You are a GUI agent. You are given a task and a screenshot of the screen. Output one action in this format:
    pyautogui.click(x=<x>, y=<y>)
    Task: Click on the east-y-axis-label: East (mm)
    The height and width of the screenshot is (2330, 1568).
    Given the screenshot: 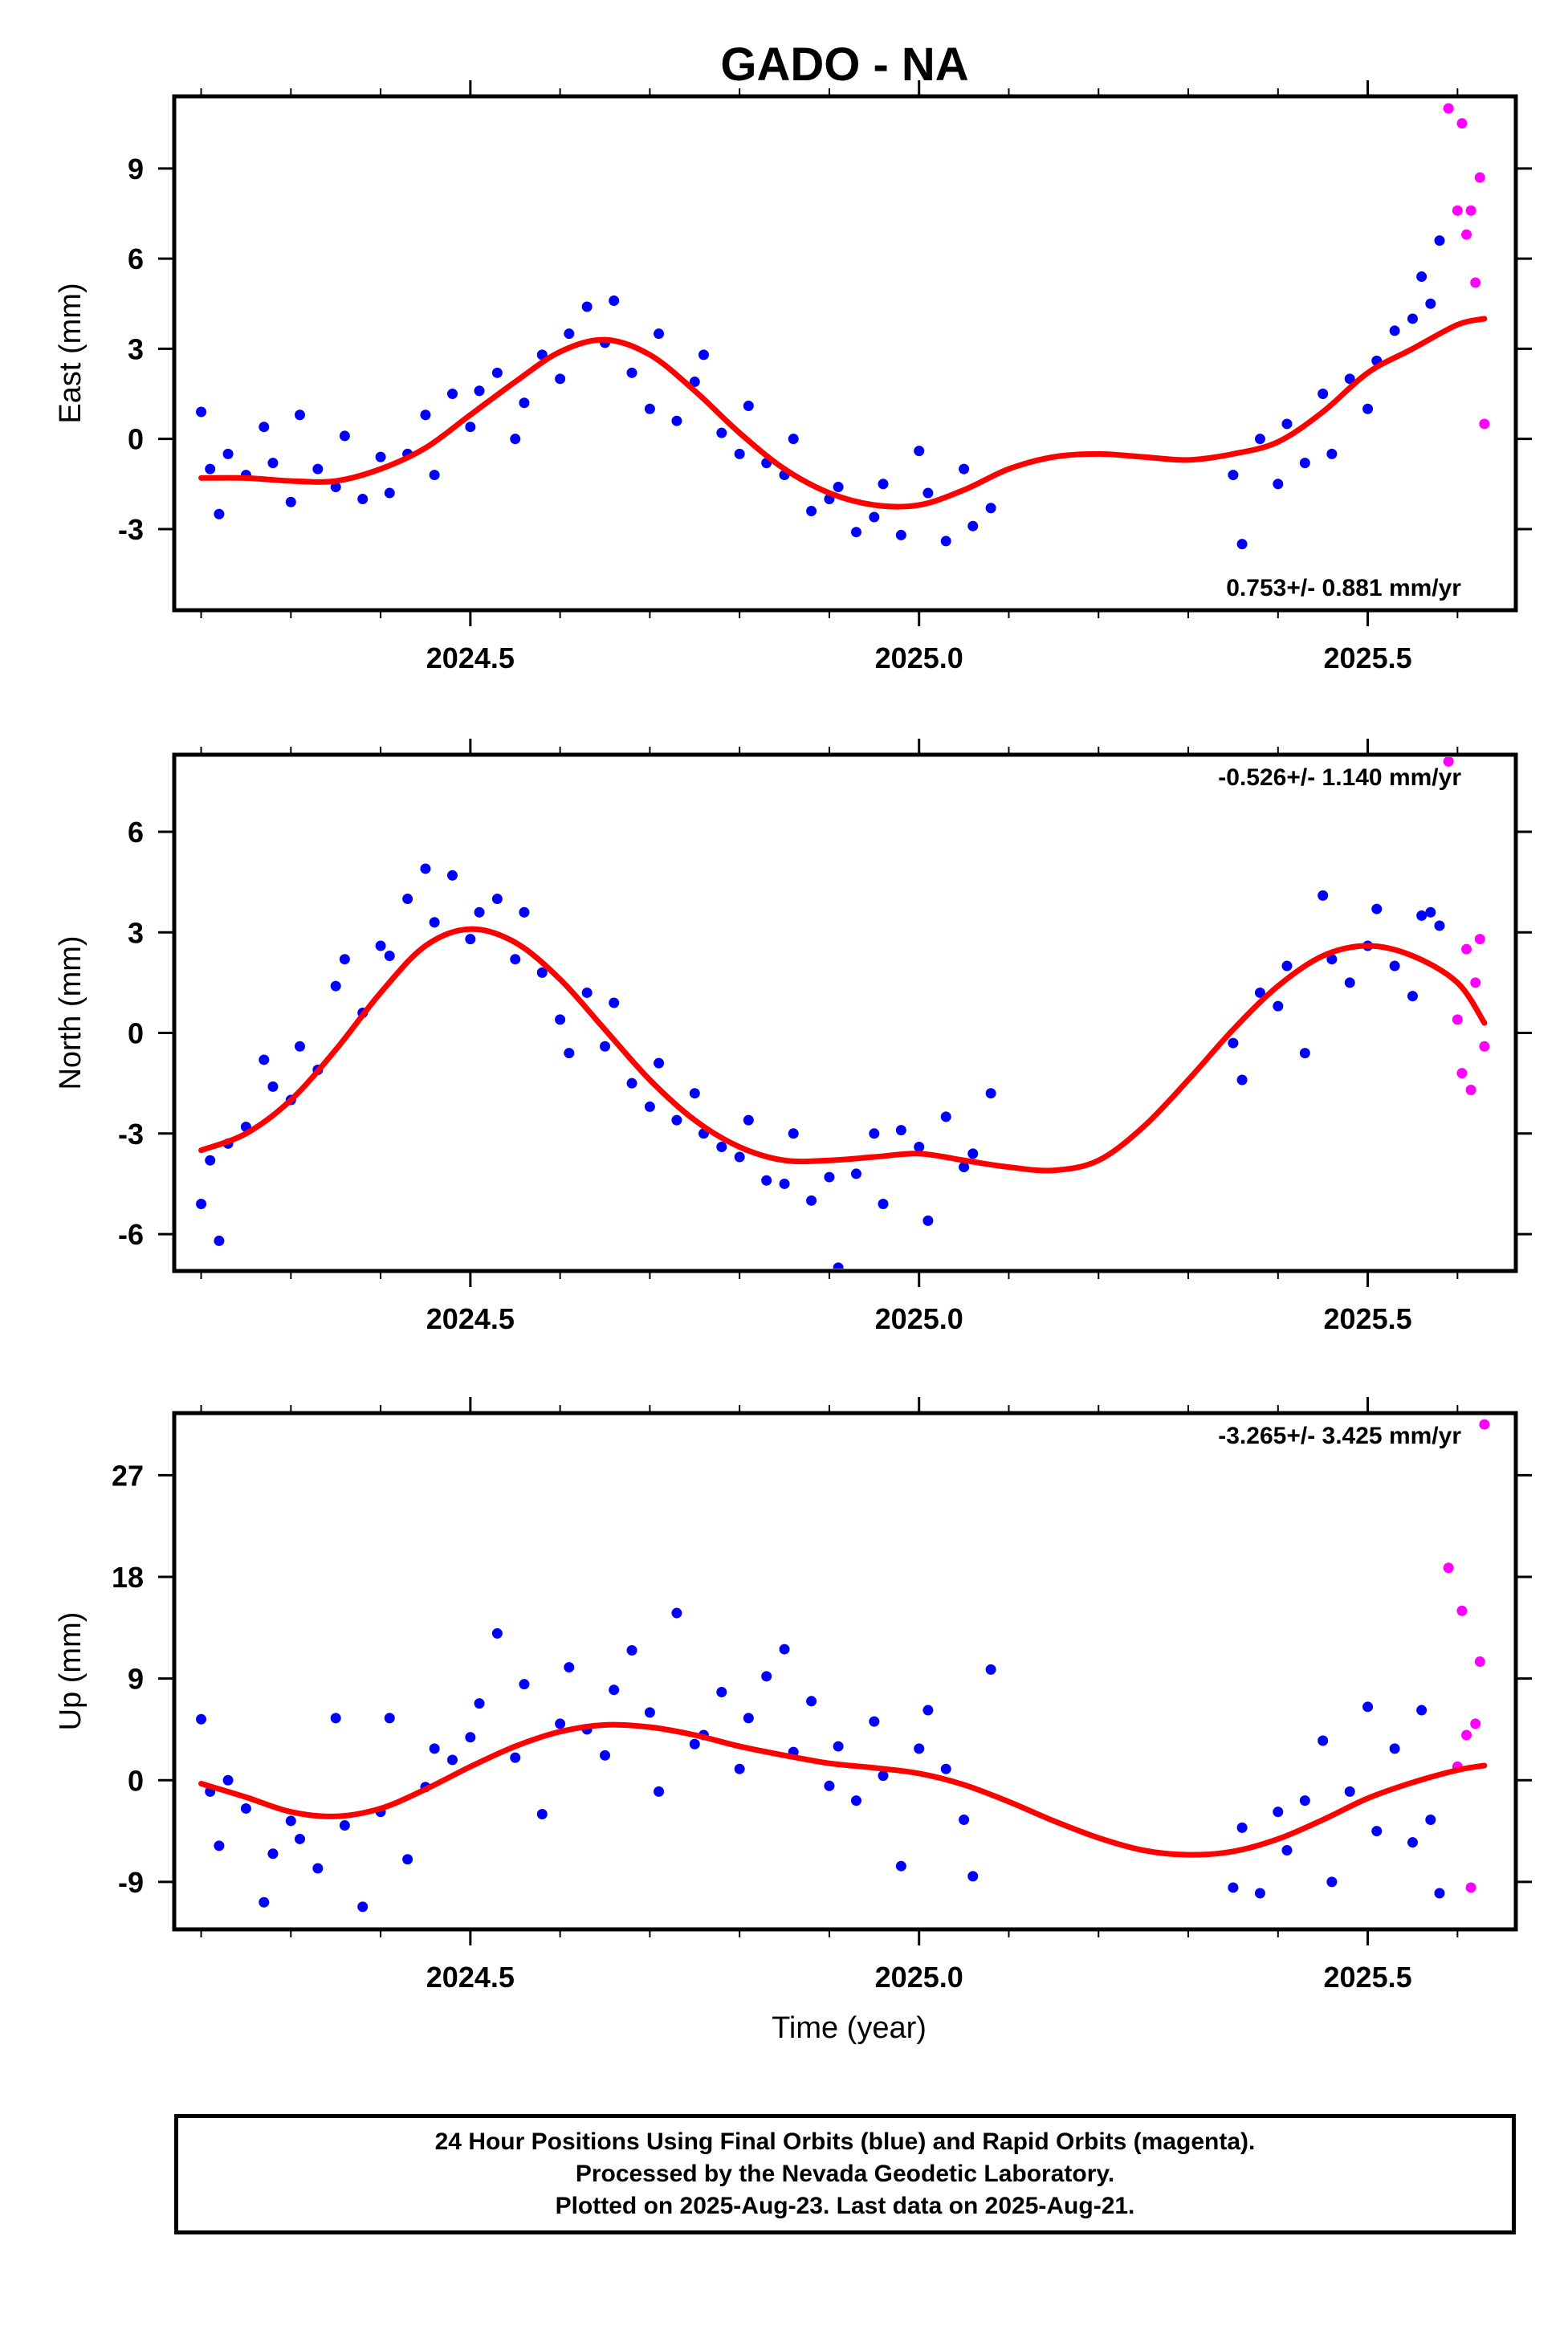 What is the action you would take?
    pyautogui.click(x=71, y=353)
    